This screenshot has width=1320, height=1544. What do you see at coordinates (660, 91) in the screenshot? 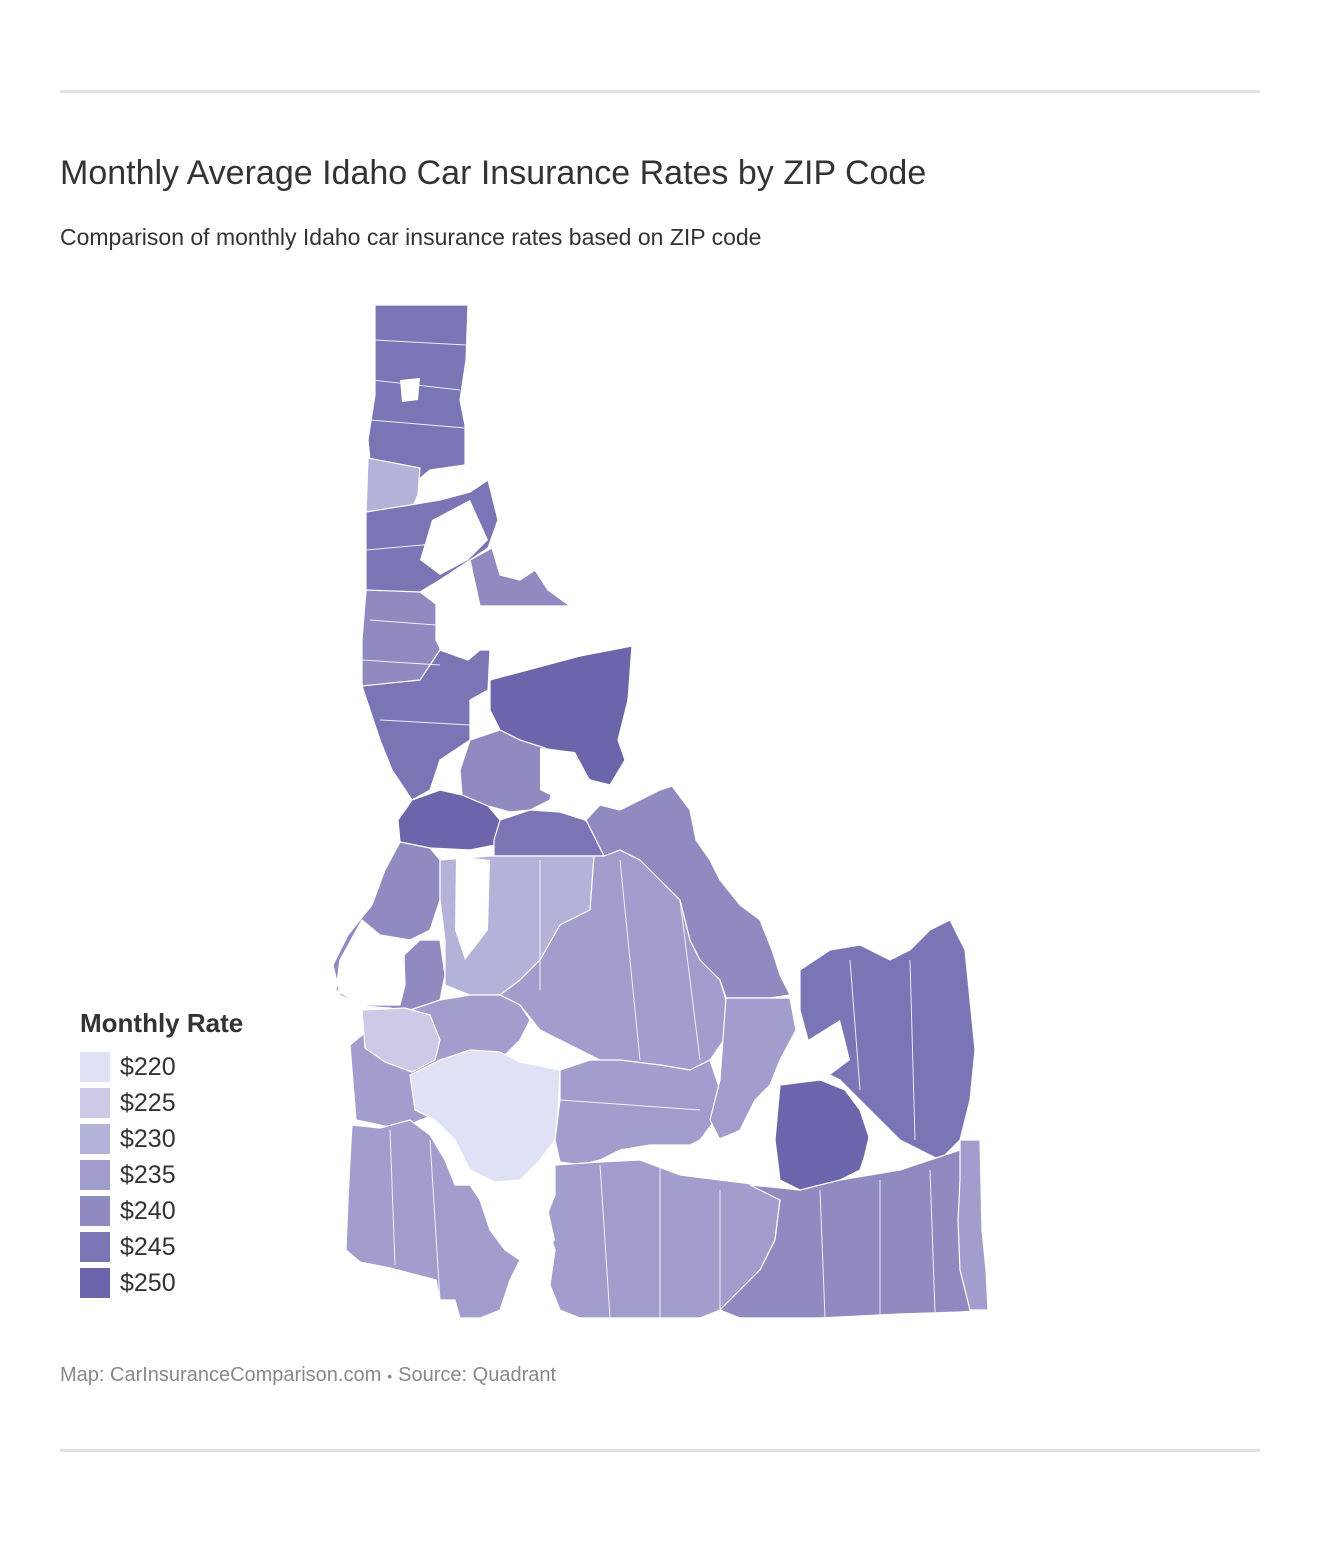
I see `top-divider` at bounding box center [660, 91].